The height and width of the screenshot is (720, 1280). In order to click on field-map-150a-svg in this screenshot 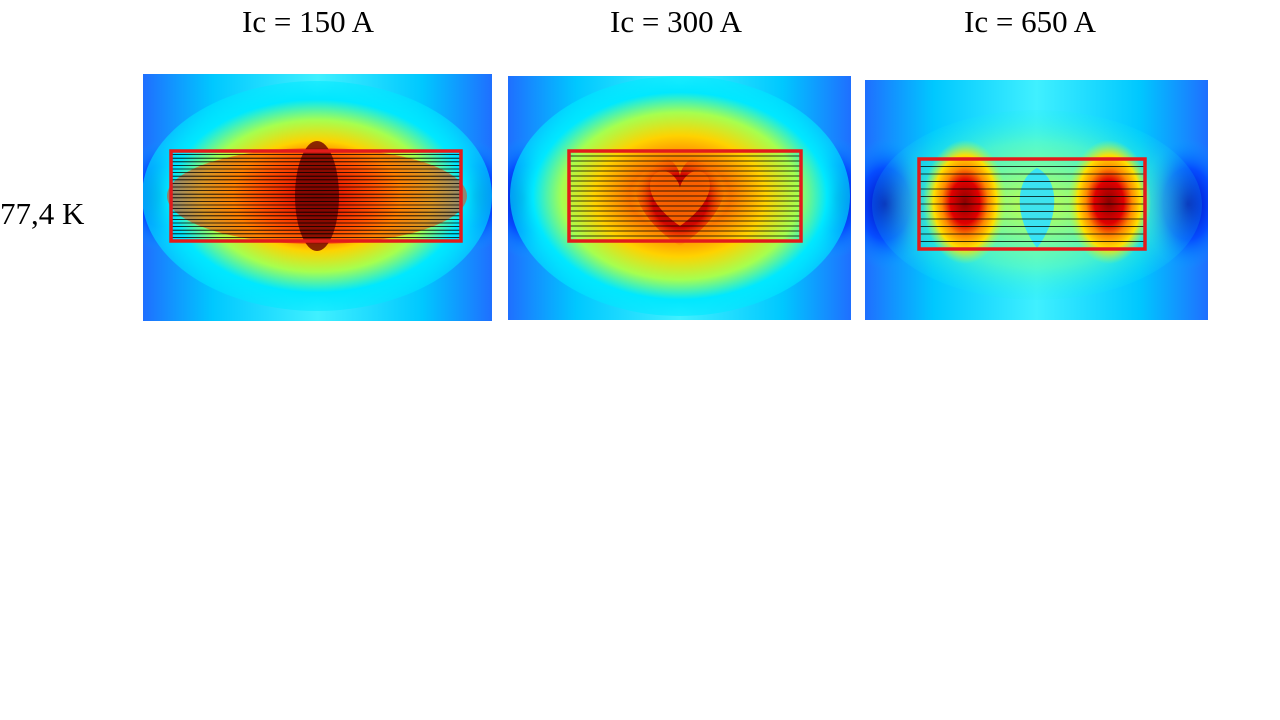, I will do `click(317, 197)`.